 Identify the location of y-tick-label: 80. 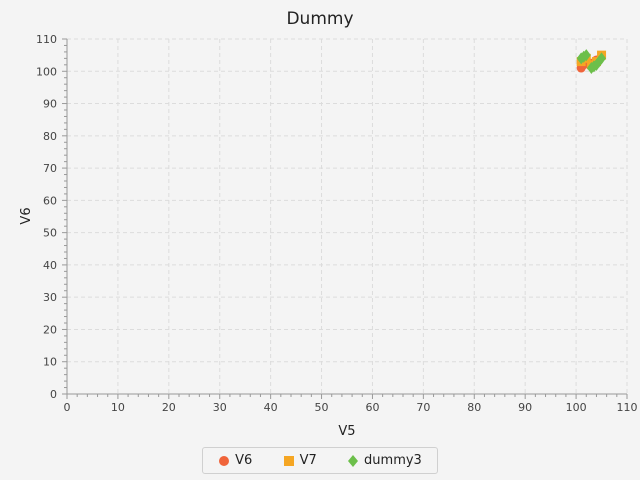
(50, 136).